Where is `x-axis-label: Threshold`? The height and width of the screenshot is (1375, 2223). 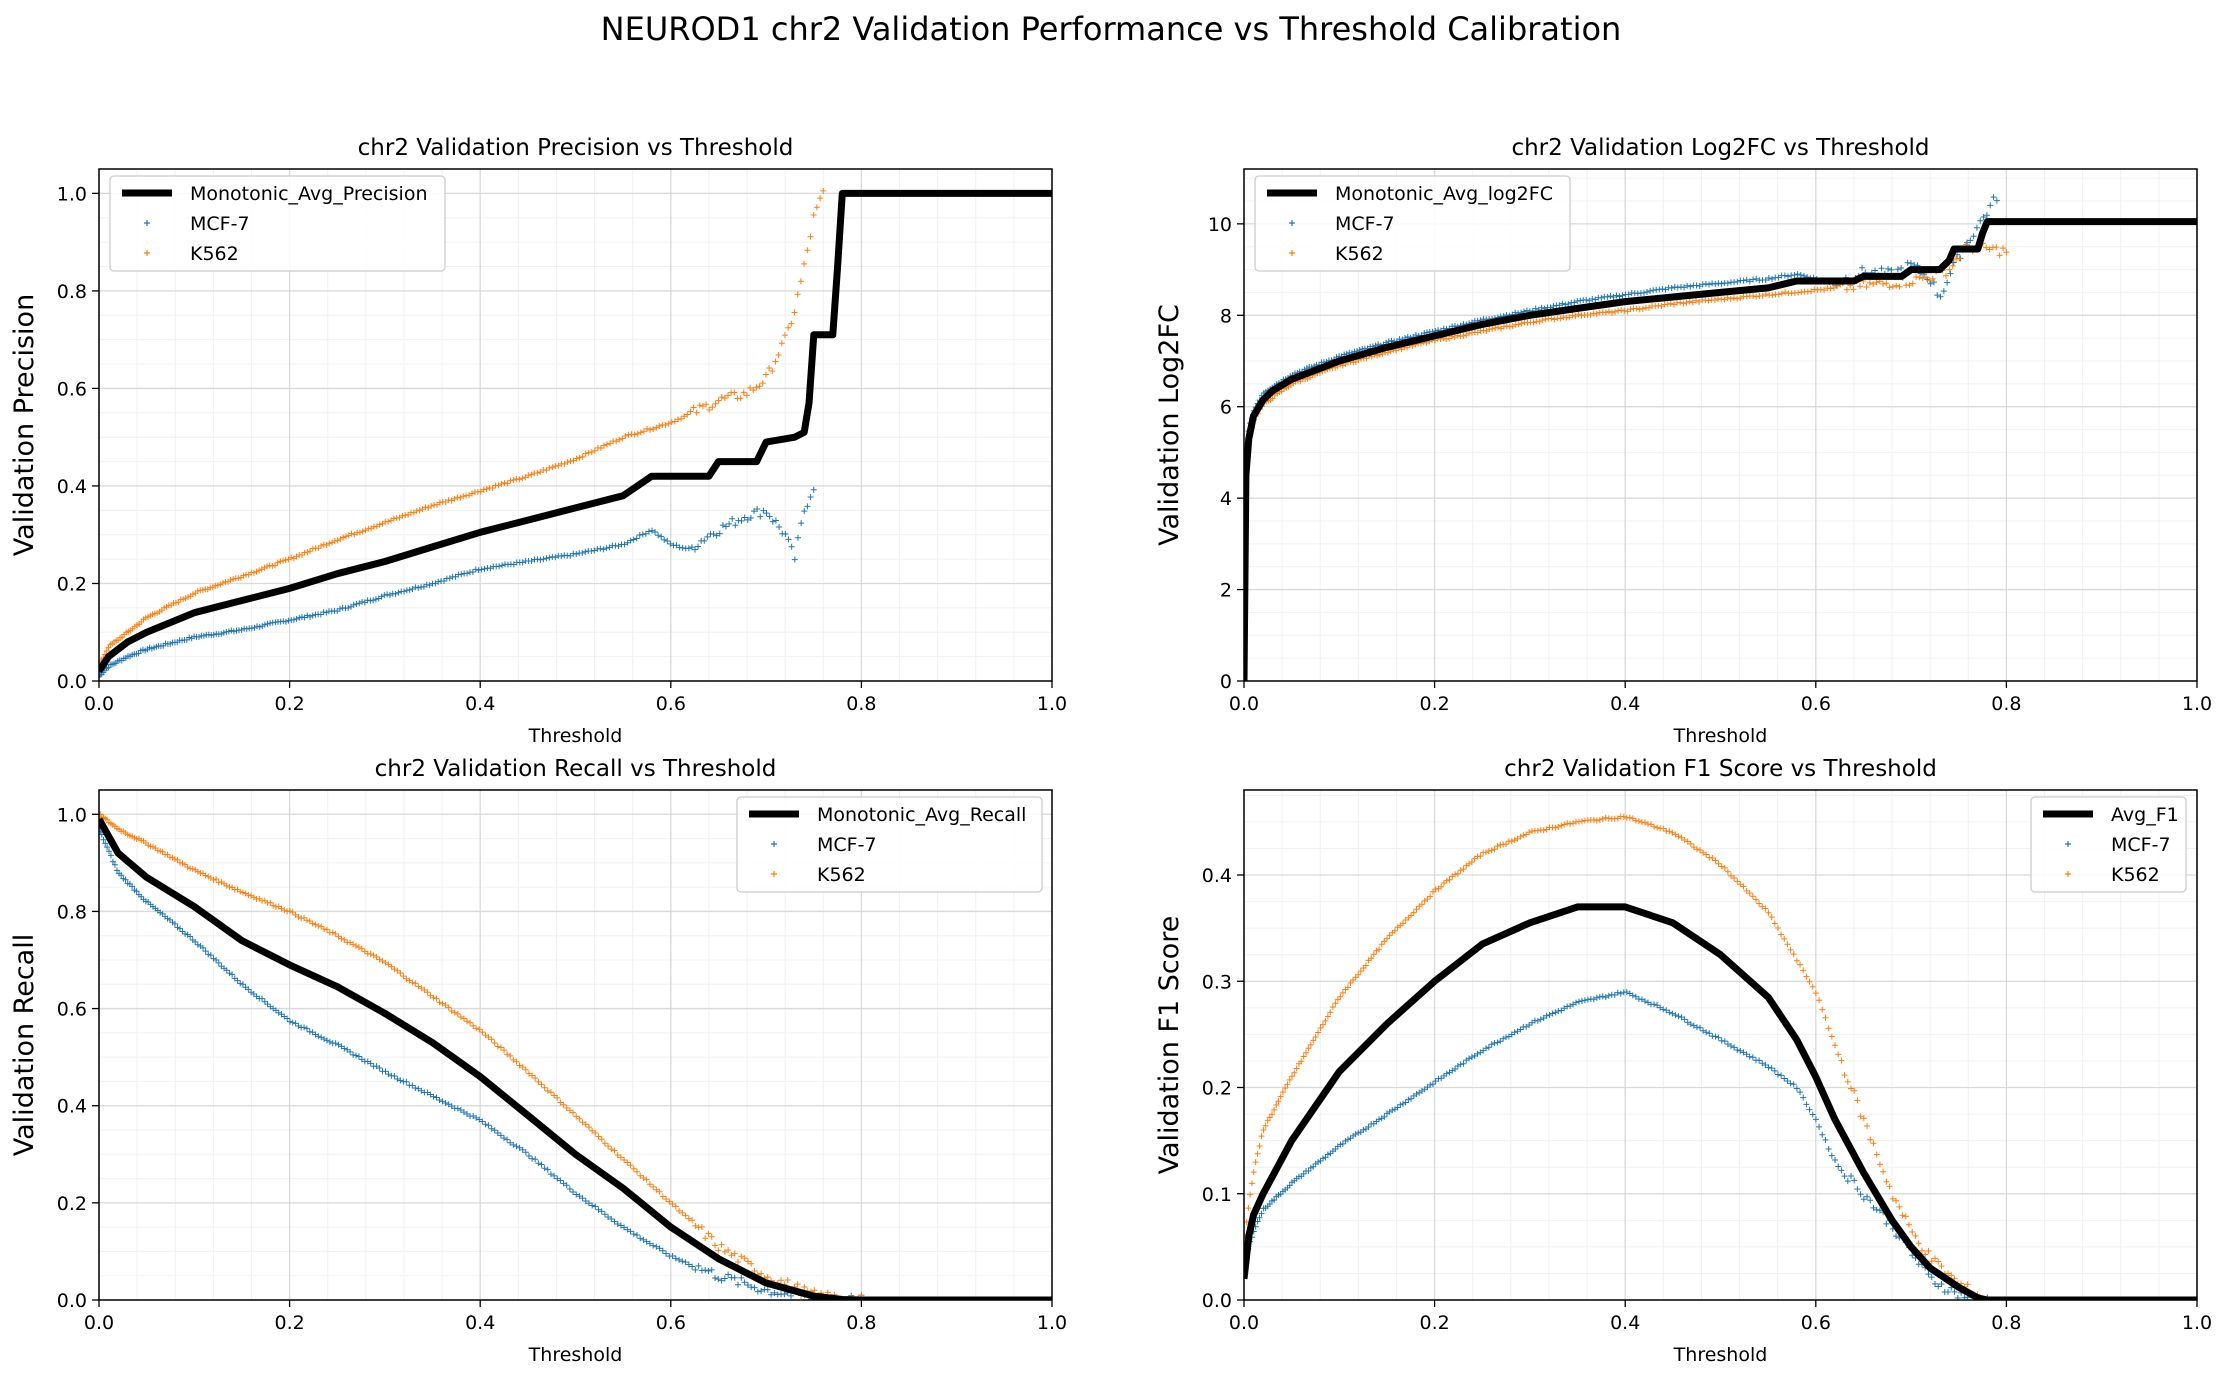 x-axis-label: Threshold is located at coordinates (575, 736).